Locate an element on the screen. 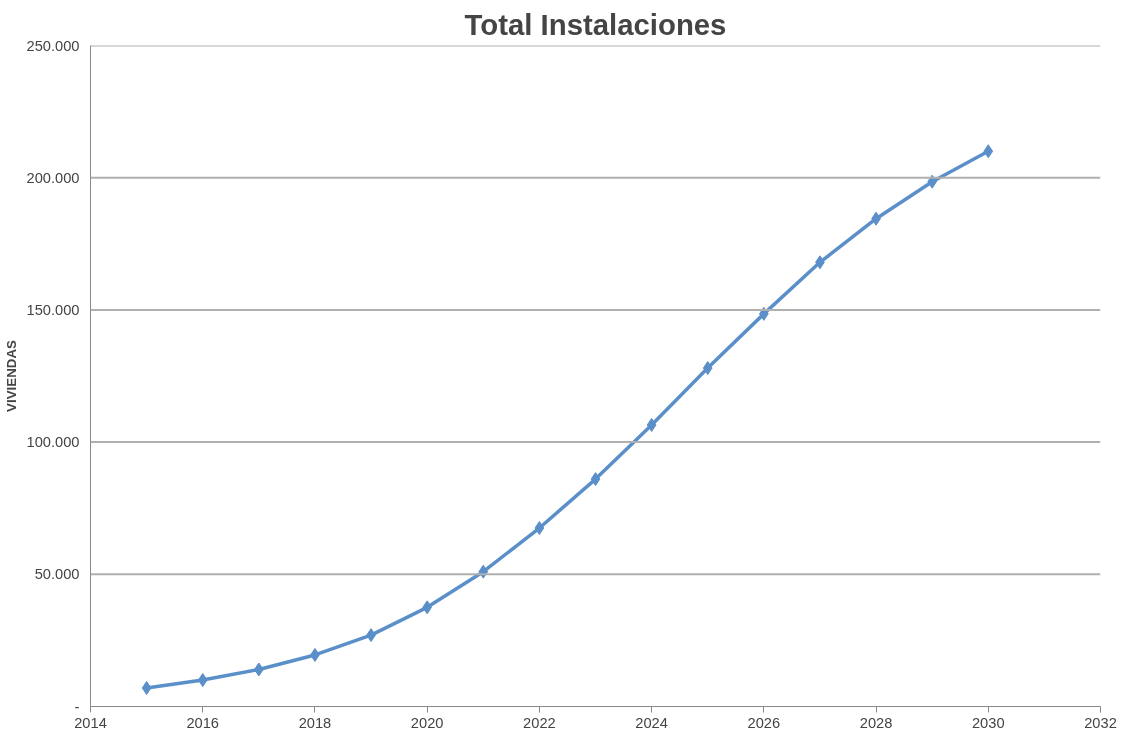  x-tick-label: 2030 is located at coordinates (988, 722).